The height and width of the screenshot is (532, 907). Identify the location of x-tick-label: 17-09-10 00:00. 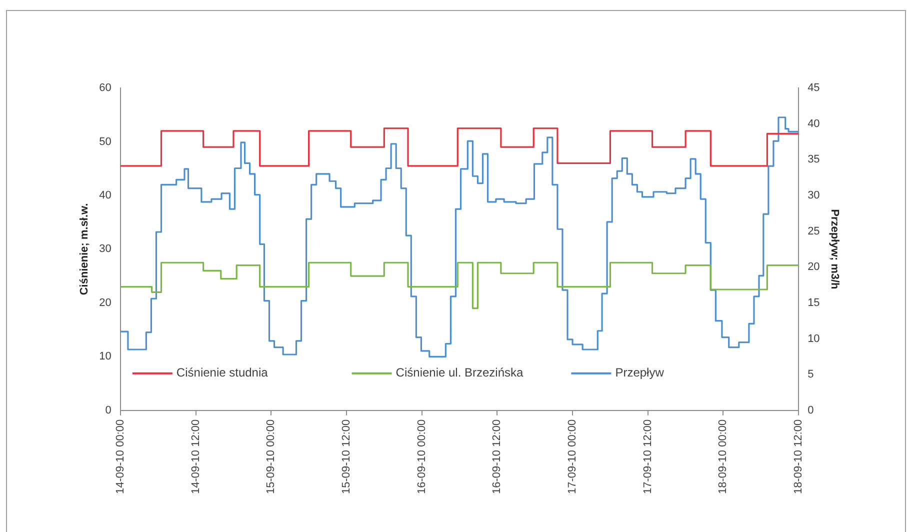
(572, 456).